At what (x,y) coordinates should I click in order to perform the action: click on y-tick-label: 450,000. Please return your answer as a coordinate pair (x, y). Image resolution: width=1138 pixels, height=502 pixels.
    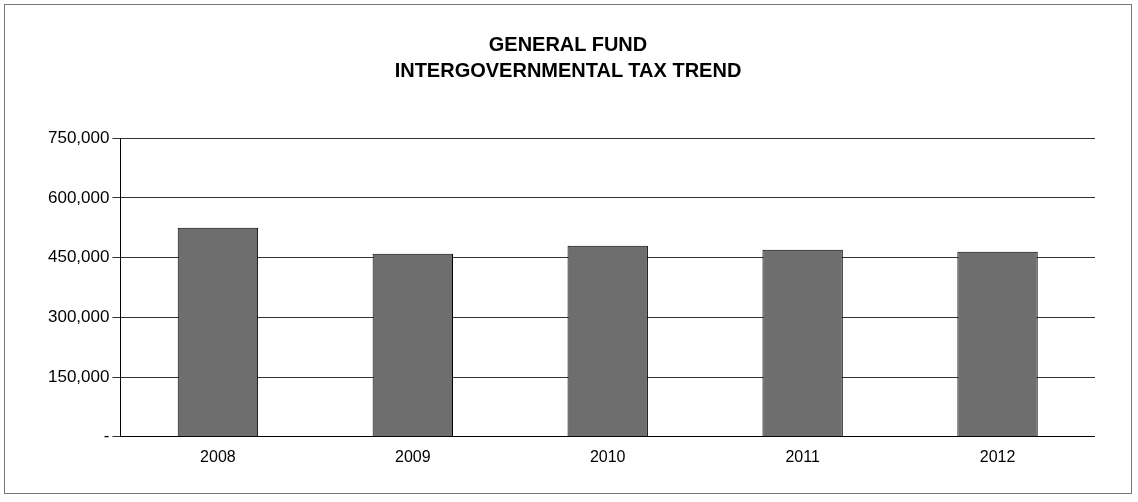
    Looking at the image, I should click on (79, 257).